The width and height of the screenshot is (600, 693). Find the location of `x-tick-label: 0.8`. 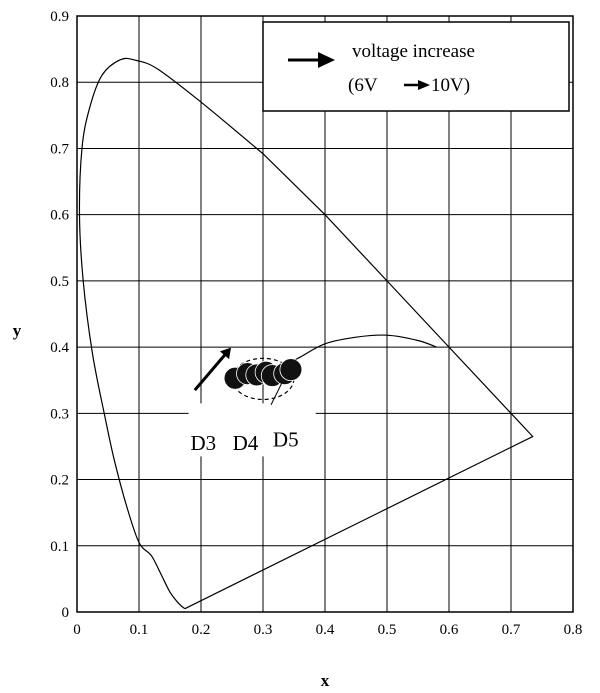

x-tick-label: 0.8 is located at coordinates (573, 630).